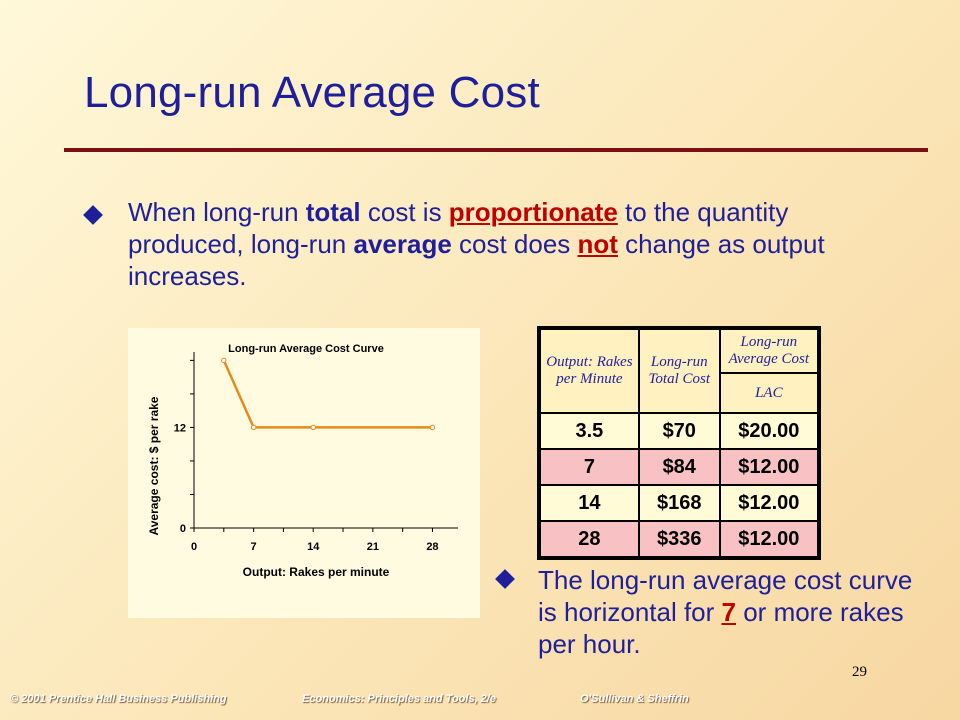 The height and width of the screenshot is (720, 960). Describe the element at coordinates (312, 92) in the screenshot. I see `slide-title: Long-run Average Cost` at that location.